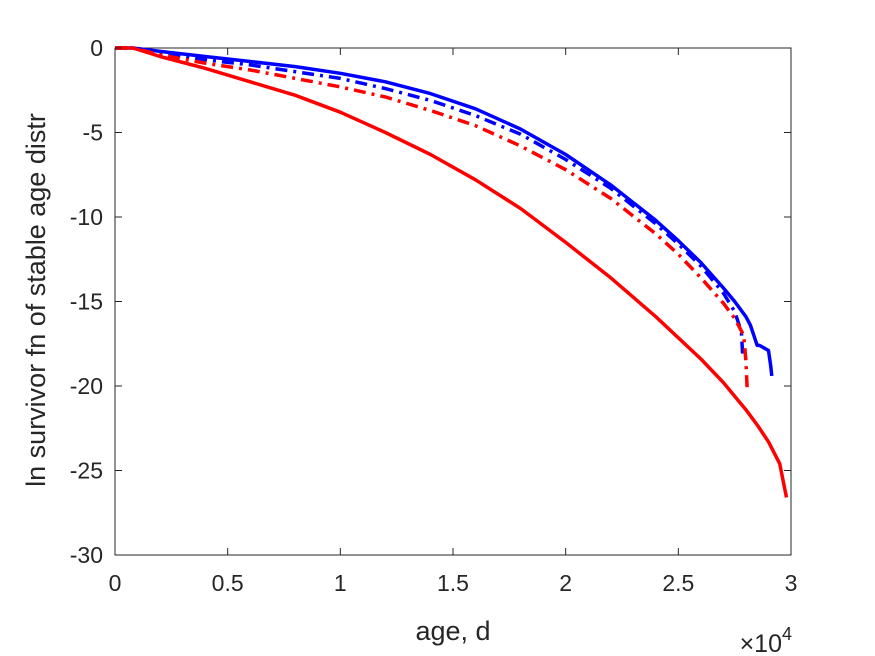  I want to click on x-tick-label: 1.5, so click(453, 583).